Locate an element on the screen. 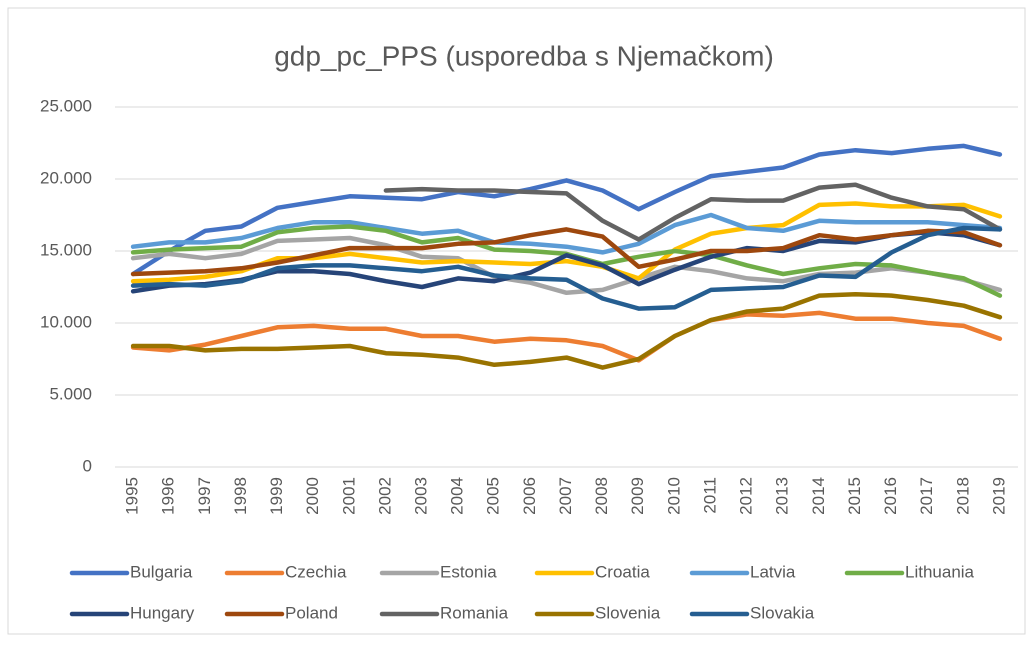 This screenshot has height=649, width=1034. legend-label: Hungary is located at coordinates (162, 612).